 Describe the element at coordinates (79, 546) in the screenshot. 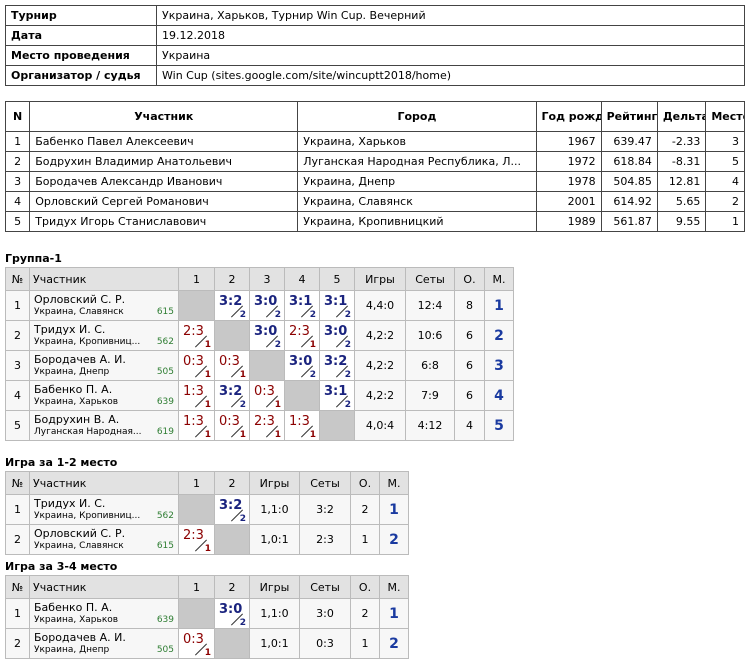

I see `player-city: Украина, Славянск` at that location.